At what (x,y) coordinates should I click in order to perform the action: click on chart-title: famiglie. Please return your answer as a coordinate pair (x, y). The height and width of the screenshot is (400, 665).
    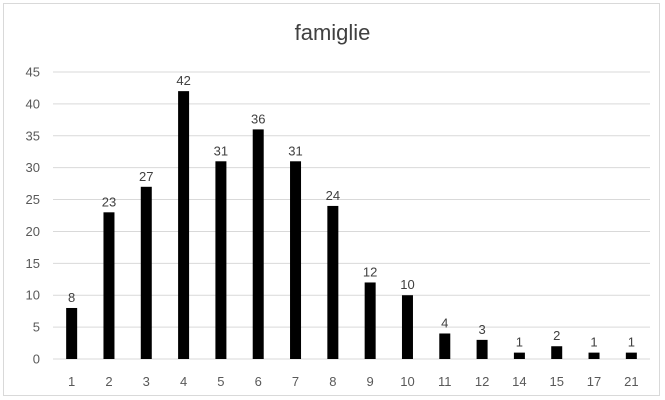
    Looking at the image, I should click on (332, 32).